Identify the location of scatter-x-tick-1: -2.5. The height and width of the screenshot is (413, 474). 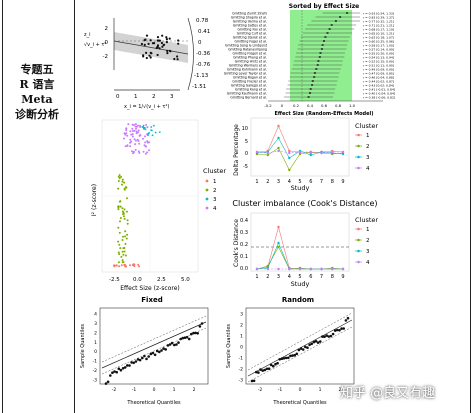
(114, 280).